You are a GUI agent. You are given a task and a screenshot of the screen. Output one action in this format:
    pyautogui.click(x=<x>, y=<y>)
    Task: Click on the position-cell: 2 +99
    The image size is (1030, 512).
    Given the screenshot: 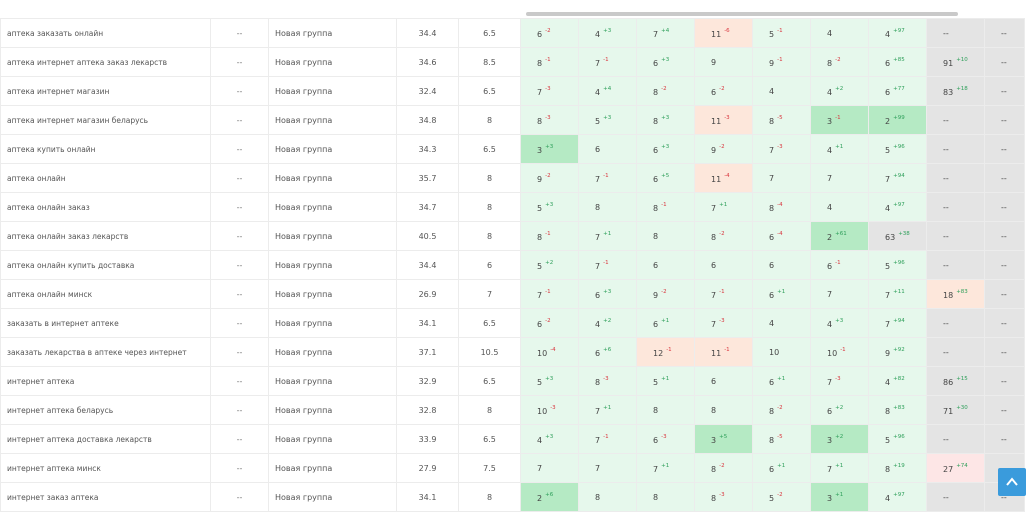 What is the action you would take?
    pyautogui.click(x=897, y=120)
    